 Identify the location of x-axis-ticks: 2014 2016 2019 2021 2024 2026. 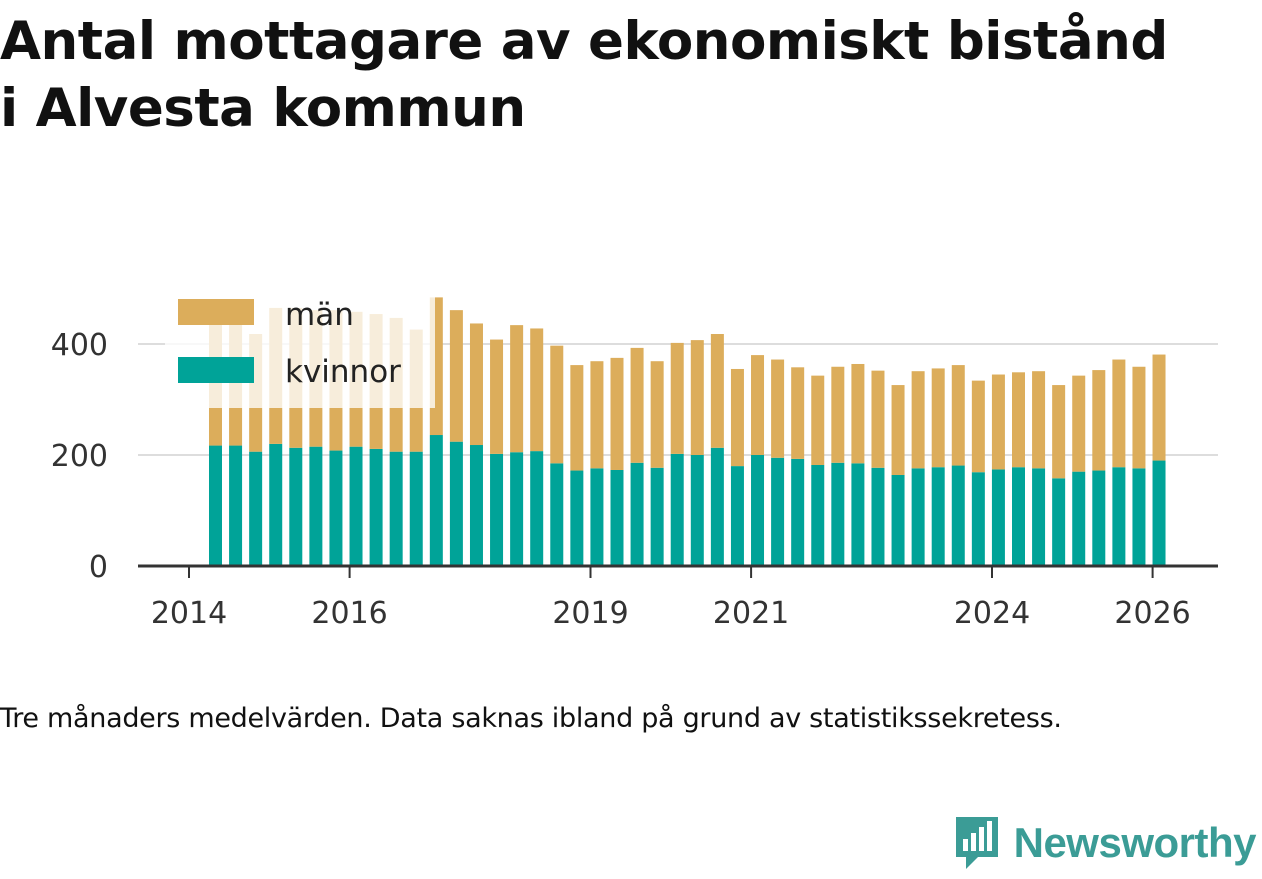
(671, 598).